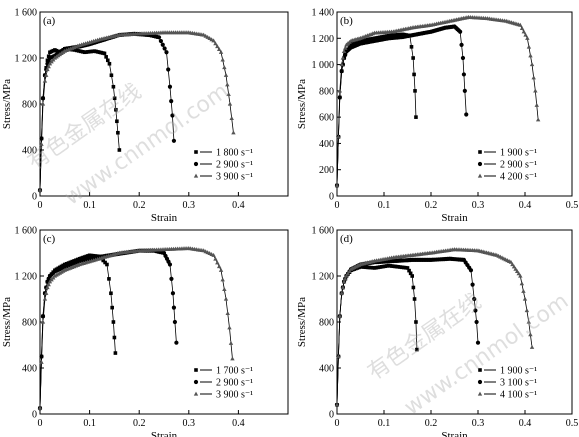 The image size is (579, 437). Describe the element at coordinates (572, 423) in the screenshot. I see `x-tick-label: 0.5` at that location.